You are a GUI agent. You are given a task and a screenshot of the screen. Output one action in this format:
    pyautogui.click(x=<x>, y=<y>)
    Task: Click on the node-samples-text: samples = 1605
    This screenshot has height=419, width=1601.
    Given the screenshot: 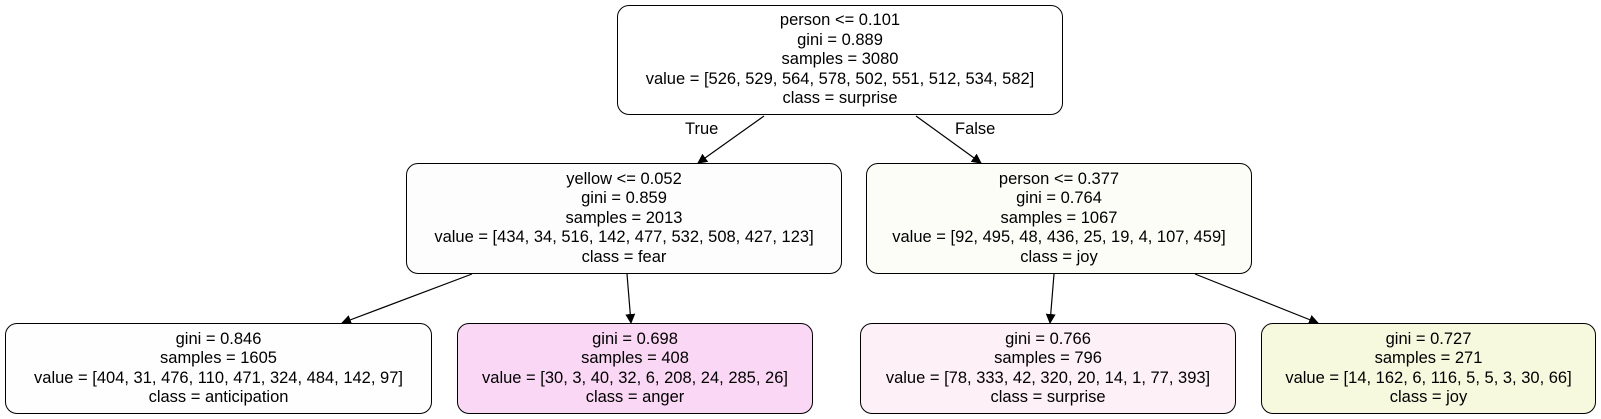 What is the action you would take?
    pyautogui.click(x=218, y=358)
    